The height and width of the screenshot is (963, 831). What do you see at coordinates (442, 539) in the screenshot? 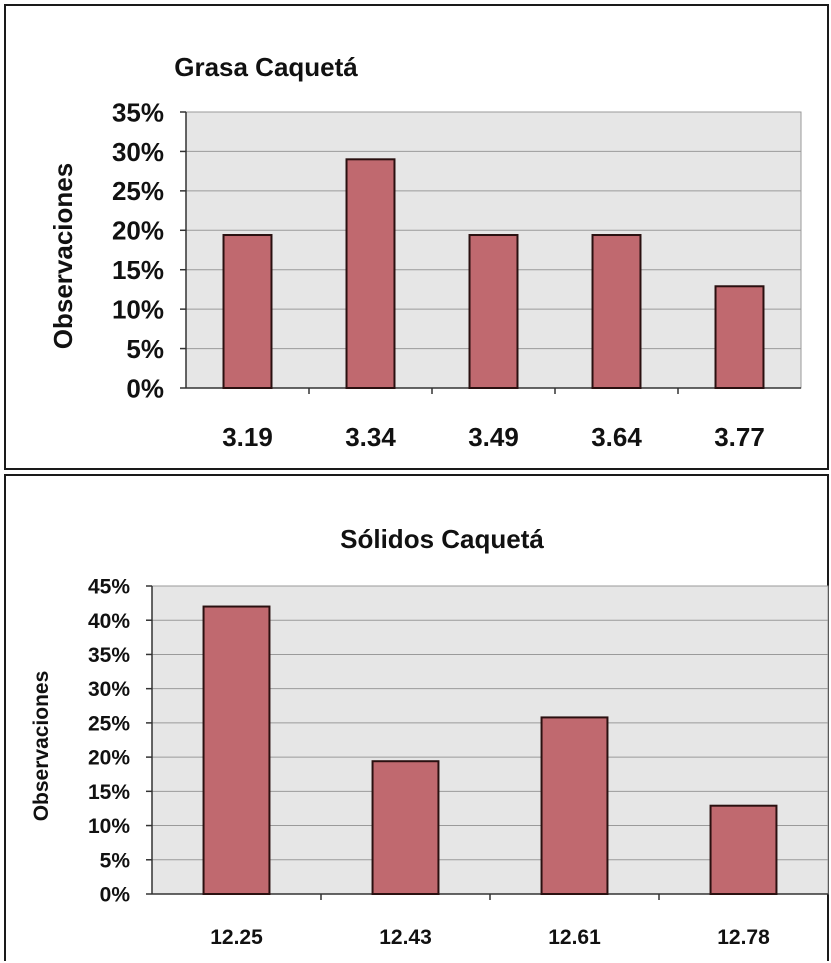
I see `chart-title: Sólidos Caquetá` at bounding box center [442, 539].